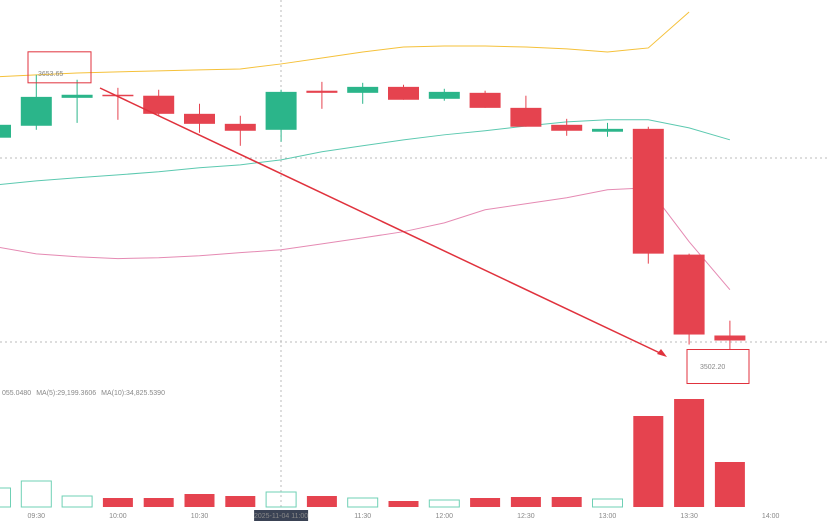 Image resolution: width=829 pixels, height=521 pixels. Describe the element at coordinates (662, 353) in the screenshot. I see `arrow-head` at that location.